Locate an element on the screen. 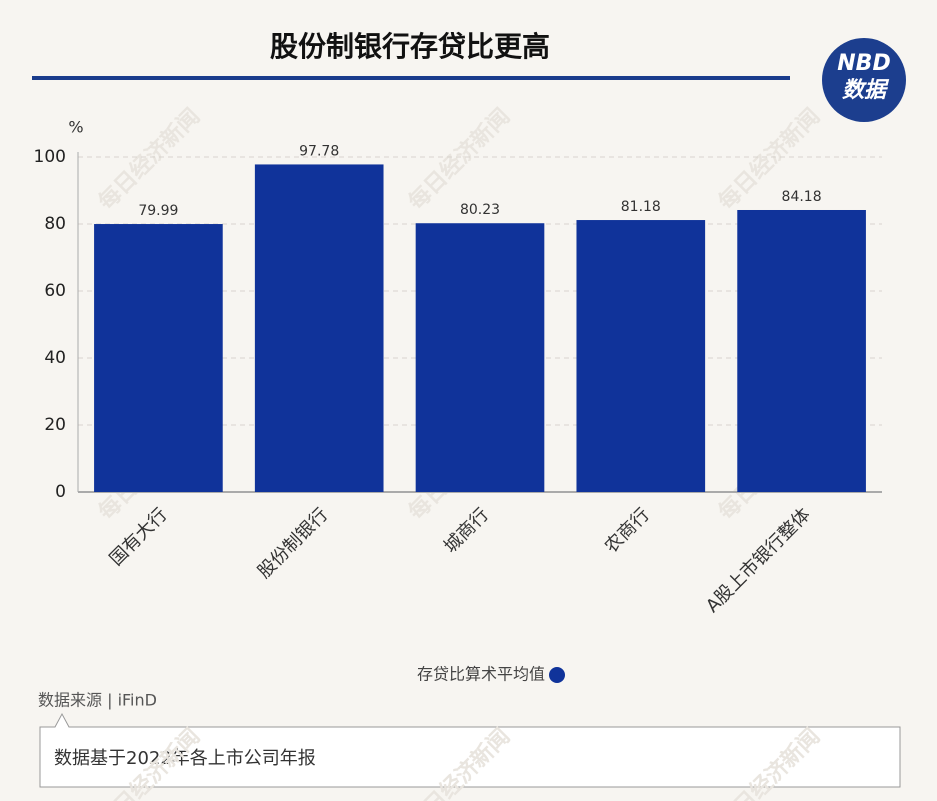  y-tick-label: 100 is located at coordinates (50, 157).